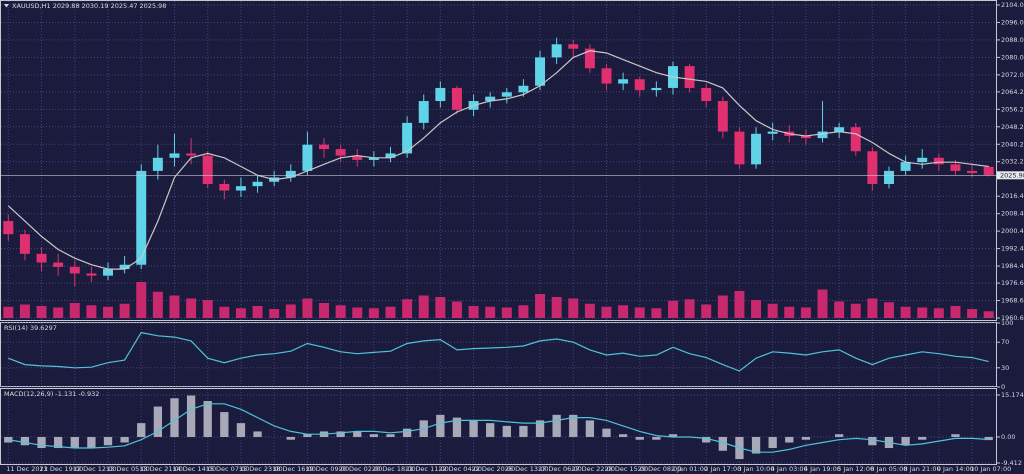  What do you see at coordinates (722, 469) in the screenshot?
I see `x-tick-label: 2 Jan 17:00` at bounding box center [722, 469].